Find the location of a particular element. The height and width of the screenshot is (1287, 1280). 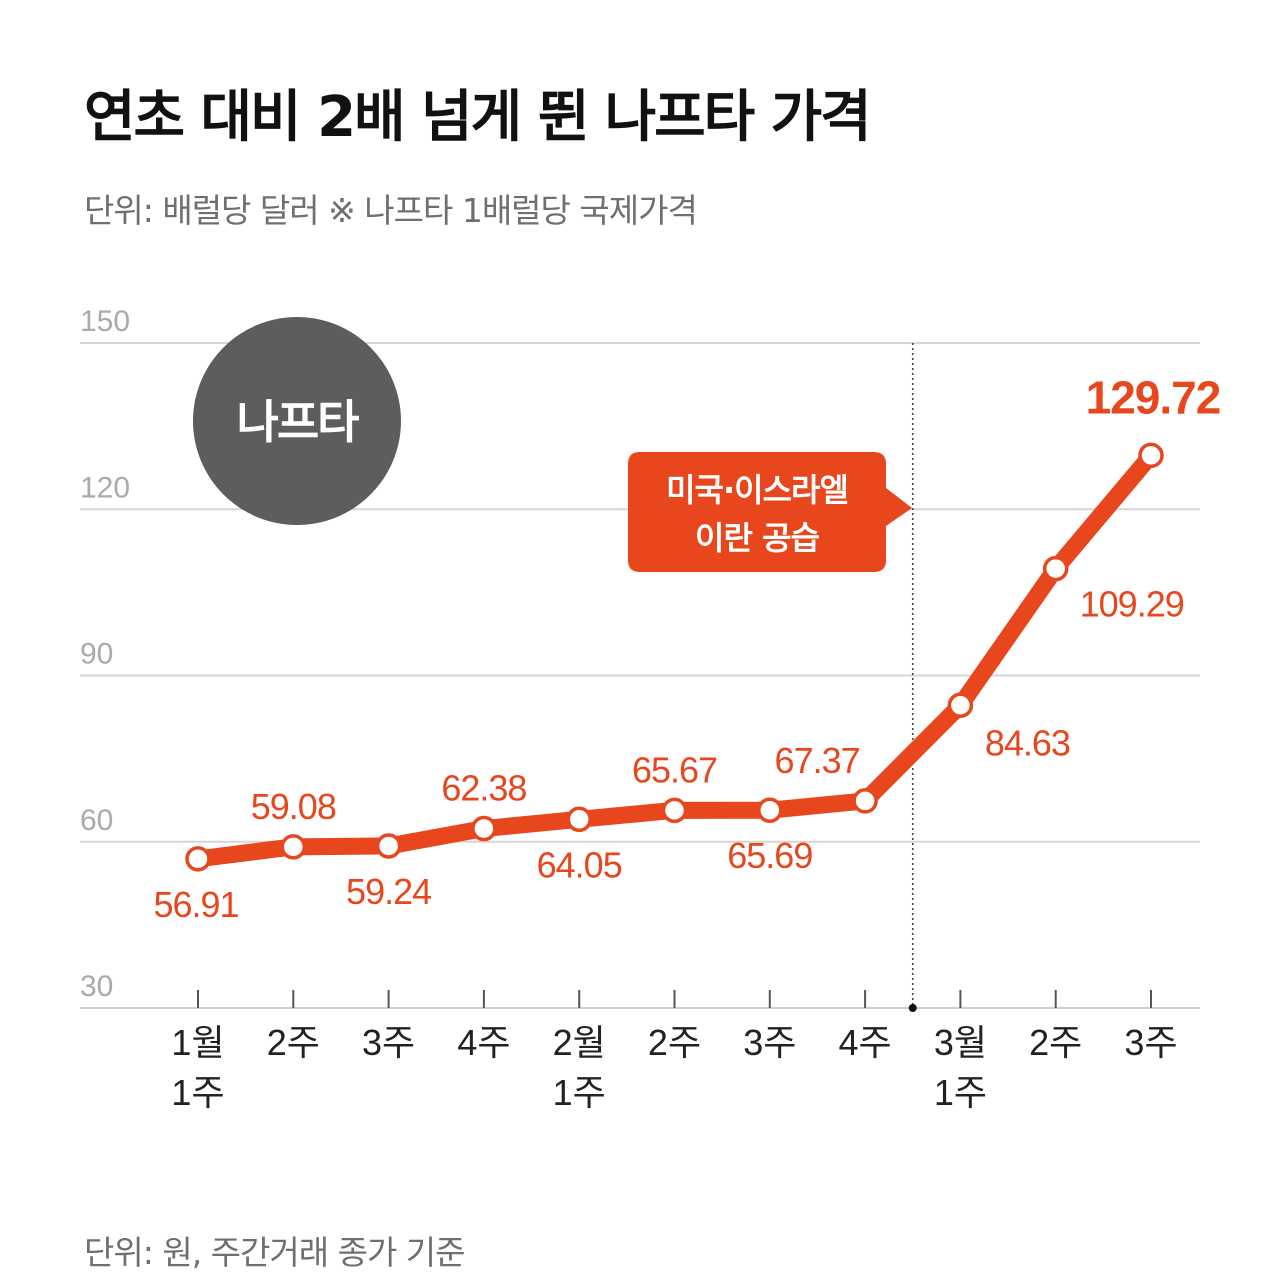

data-label: 65.69 is located at coordinates (769, 855).